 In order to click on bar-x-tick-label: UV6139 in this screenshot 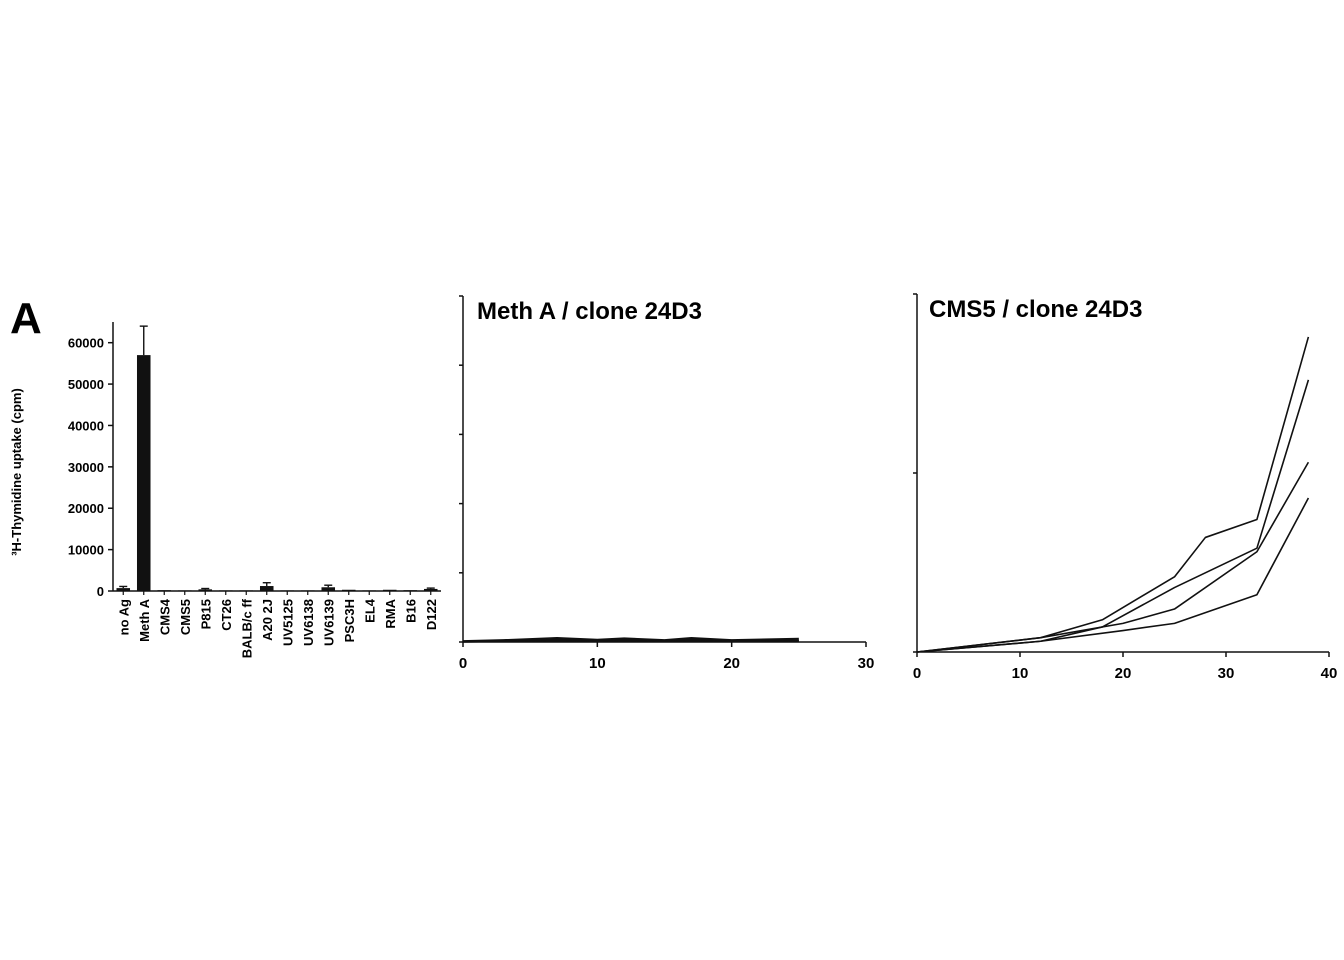, I will do `click(328, 622)`.